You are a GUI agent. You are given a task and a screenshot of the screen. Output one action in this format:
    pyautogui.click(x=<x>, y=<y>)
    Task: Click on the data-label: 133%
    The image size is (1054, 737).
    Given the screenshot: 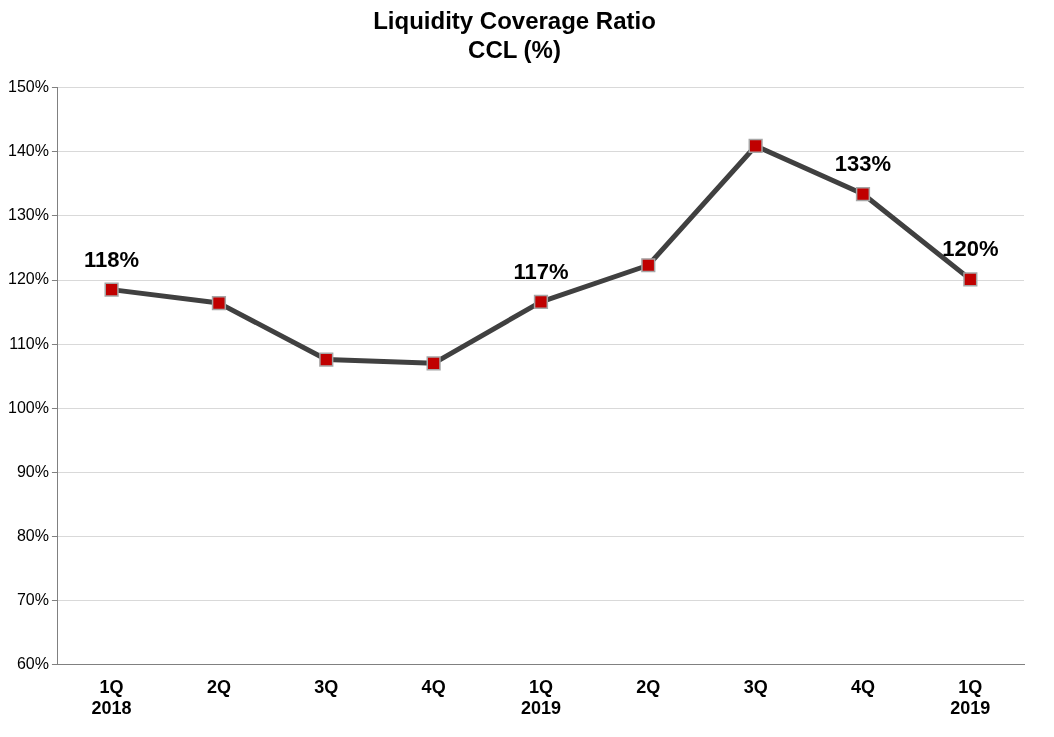 What is the action you would take?
    pyautogui.click(x=863, y=164)
    